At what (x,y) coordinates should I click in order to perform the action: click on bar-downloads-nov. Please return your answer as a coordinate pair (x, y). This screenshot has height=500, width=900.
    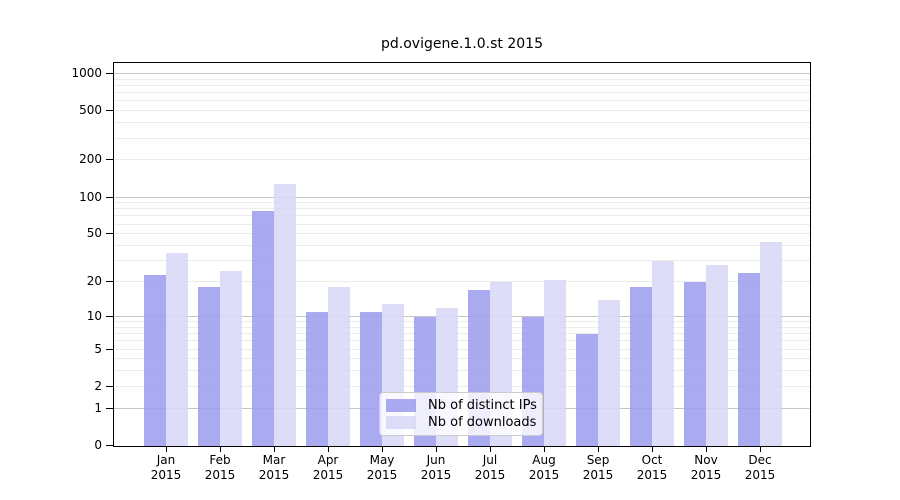
    Looking at the image, I should click on (717, 355).